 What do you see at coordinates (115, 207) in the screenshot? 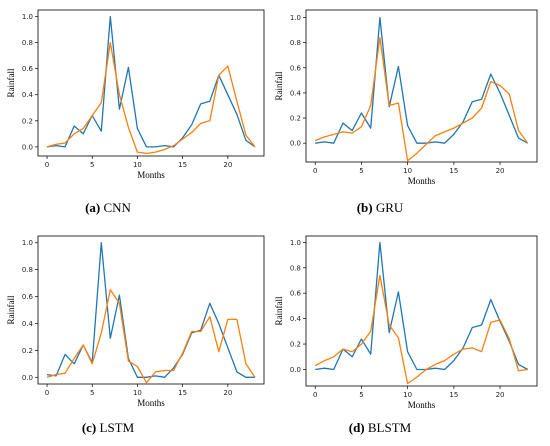
I see `panel-title: CNN` at bounding box center [115, 207].